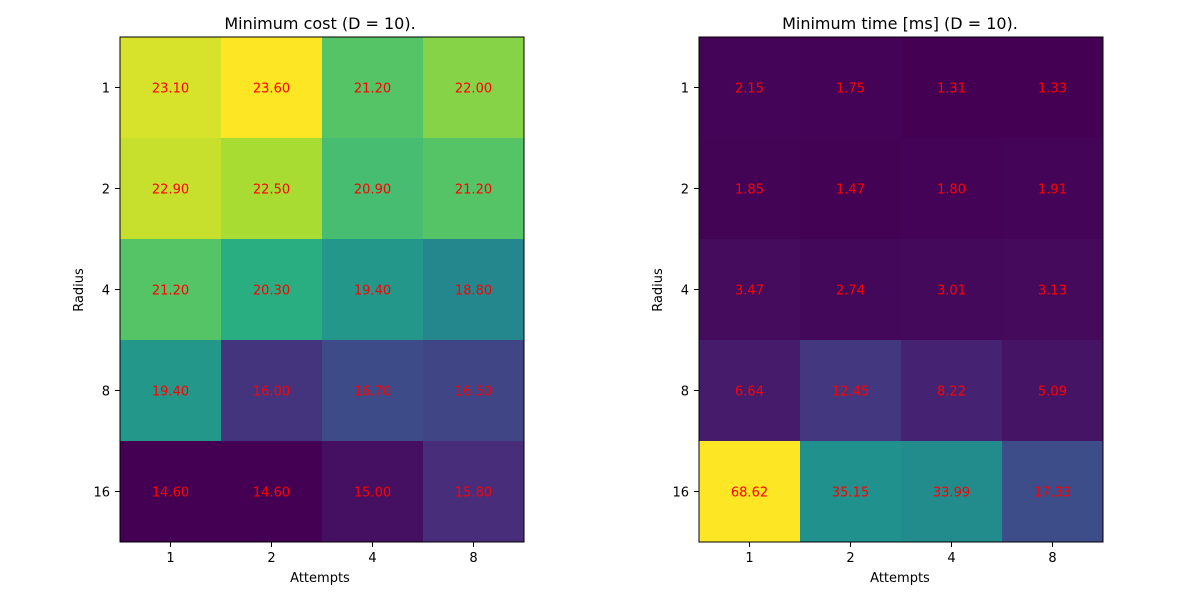 The width and height of the screenshot is (1200, 604). I want to click on cell-label-r2-c2: 19.40, so click(372, 291).